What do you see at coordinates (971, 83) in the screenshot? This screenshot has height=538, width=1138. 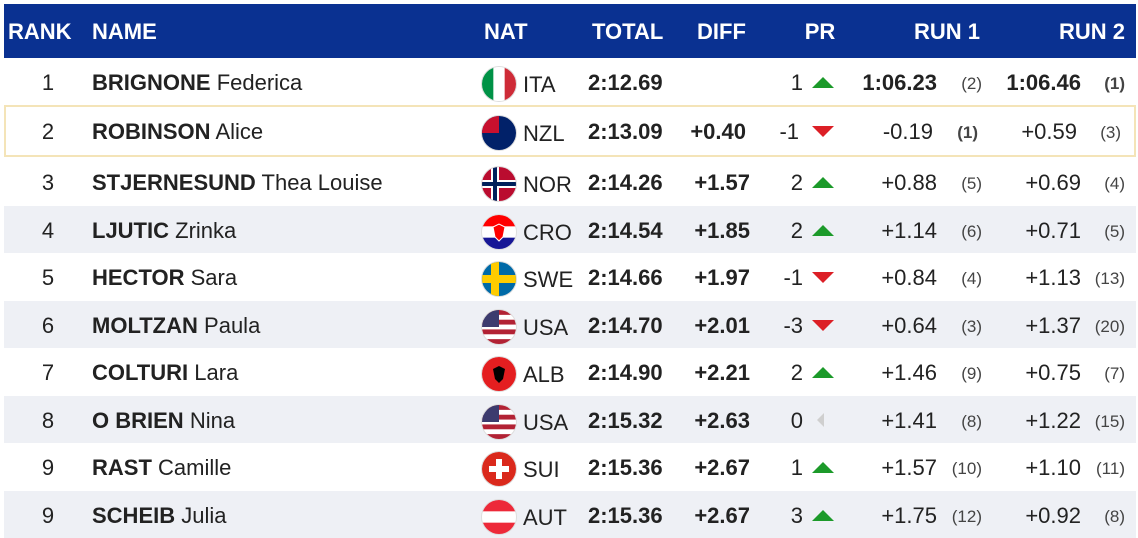 I see `run1-rank: (2)` at bounding box center [971, 83].